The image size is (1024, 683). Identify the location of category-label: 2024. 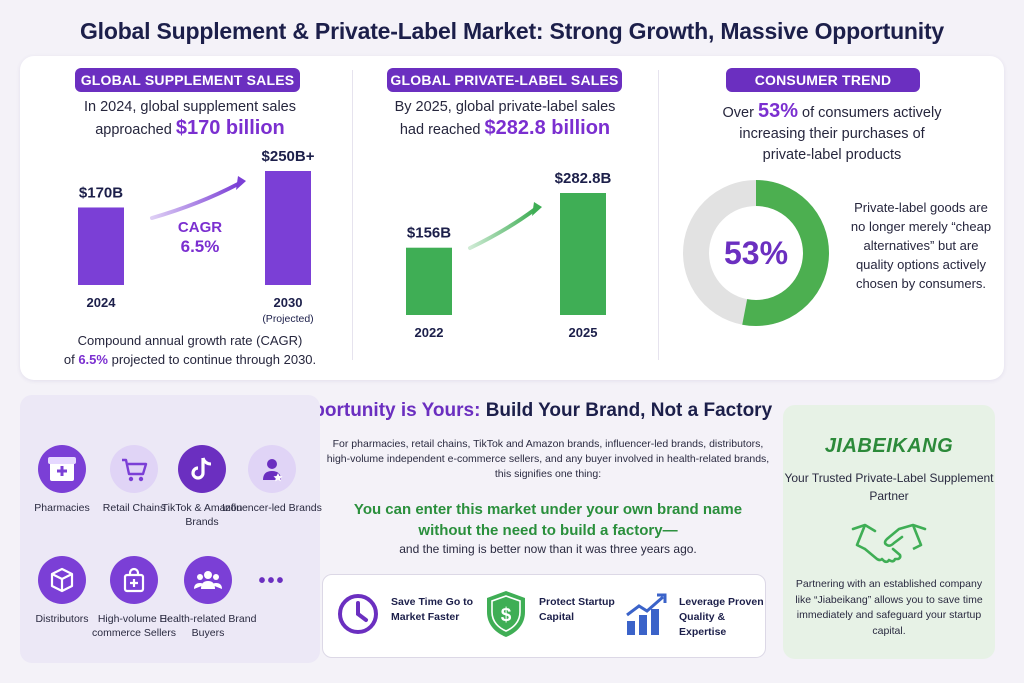
(102, 302).